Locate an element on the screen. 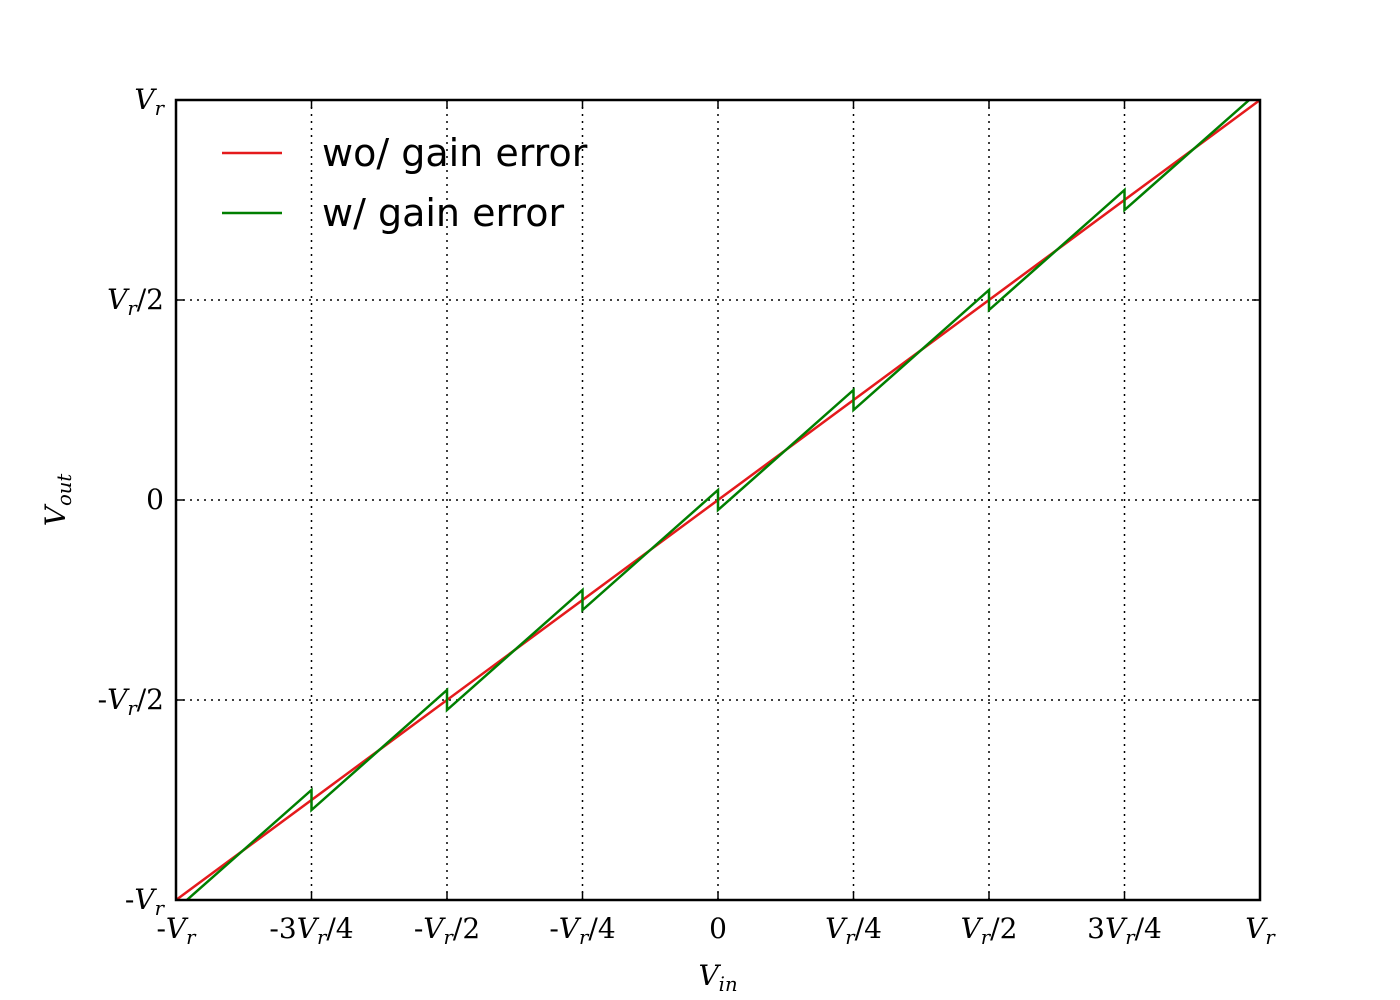  y-tick-label: -Vr is located at coordinates (145, 901).